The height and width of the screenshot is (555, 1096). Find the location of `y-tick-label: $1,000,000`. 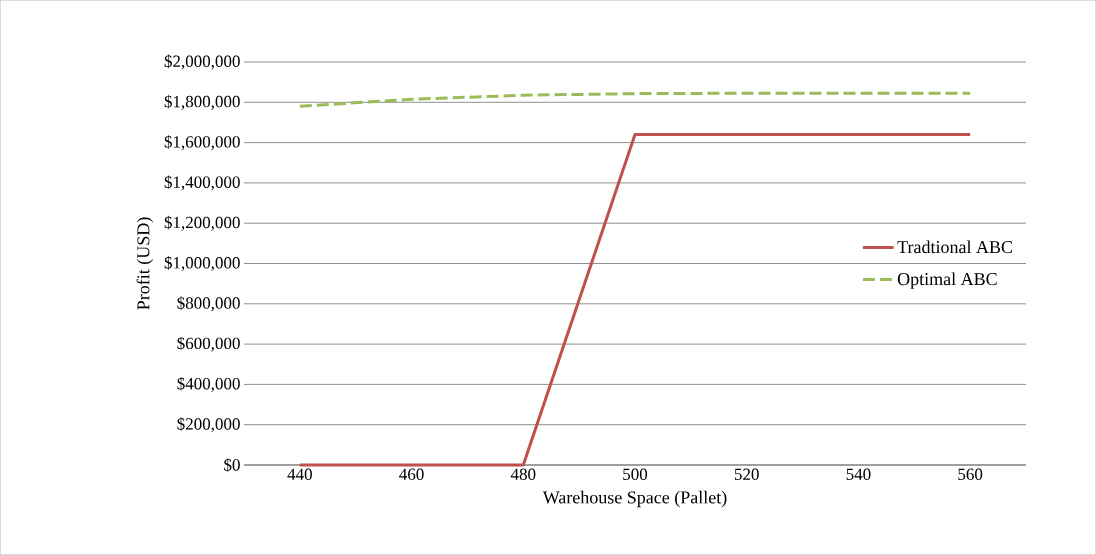

y-tick-label: $1,000,000 is located at coordinates (202, 263).